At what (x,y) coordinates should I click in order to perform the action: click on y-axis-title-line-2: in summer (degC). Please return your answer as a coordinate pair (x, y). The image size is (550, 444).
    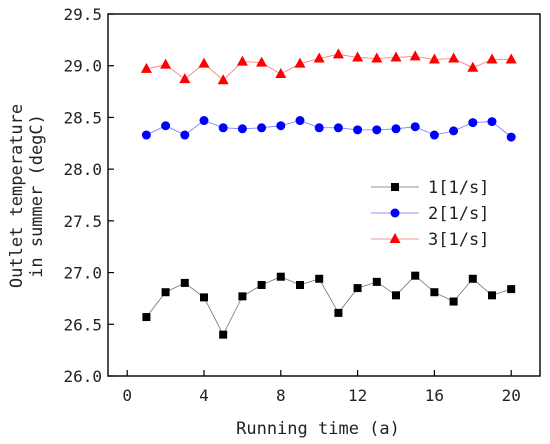
    Looking at the image, I should click on (37, 196).